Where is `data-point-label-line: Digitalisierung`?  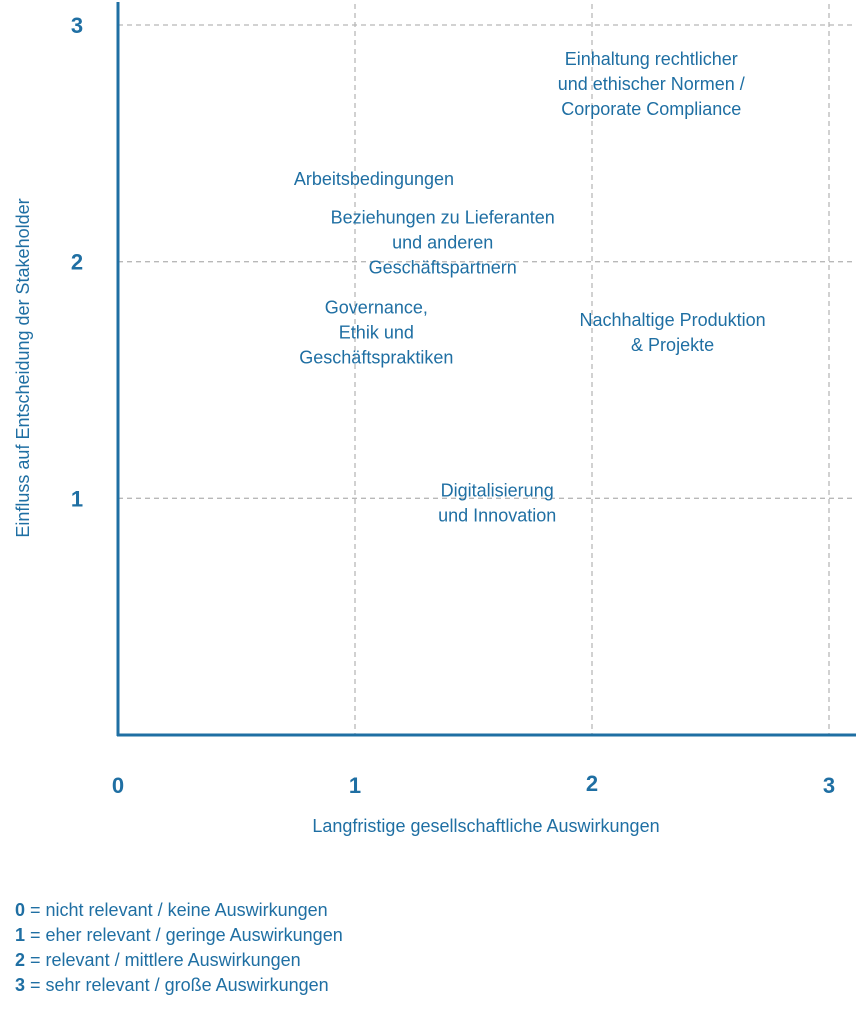 data-point-label-line: Digitalisierung is located at coordinates (497, 491).